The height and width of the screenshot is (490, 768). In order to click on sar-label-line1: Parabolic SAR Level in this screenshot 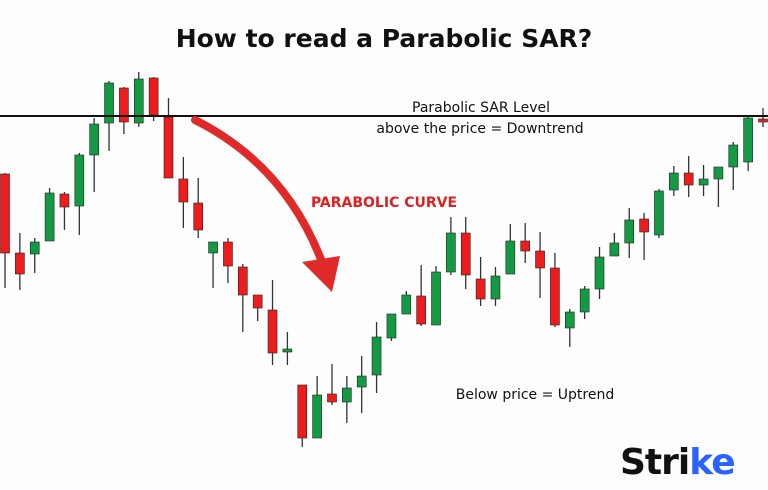, I will do `click(481, 108)`.